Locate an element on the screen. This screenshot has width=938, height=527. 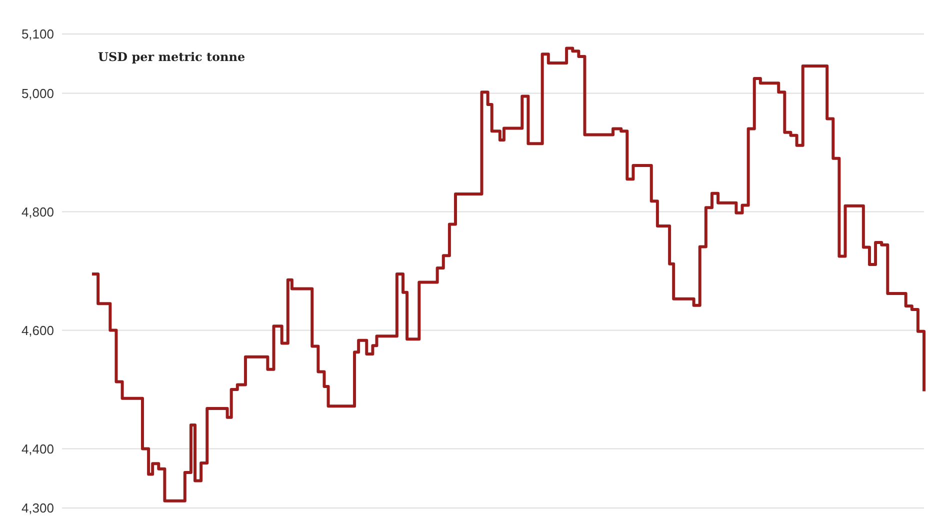
y-tick-label: 4,600 is located at coordinates (37, 330).